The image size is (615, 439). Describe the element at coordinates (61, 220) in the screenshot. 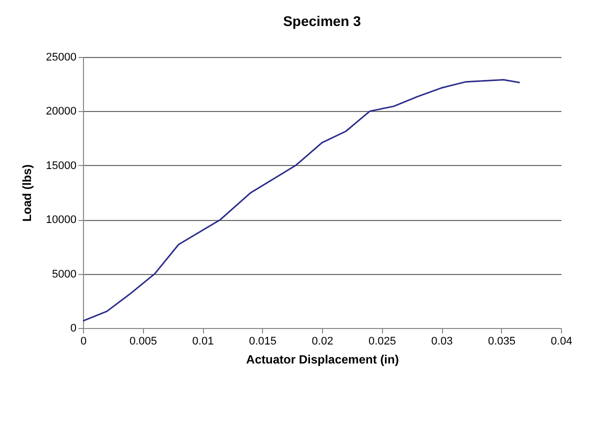

I see `y-tick-label: 10000` at that location.